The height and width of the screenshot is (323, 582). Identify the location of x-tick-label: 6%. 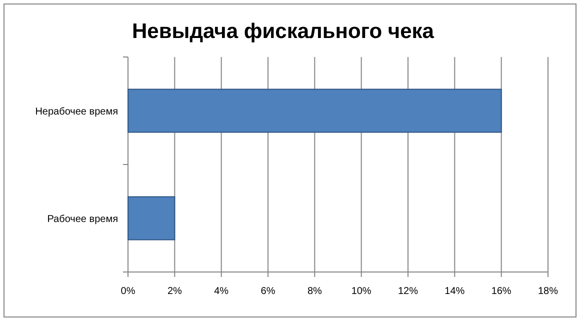
(268, 291).